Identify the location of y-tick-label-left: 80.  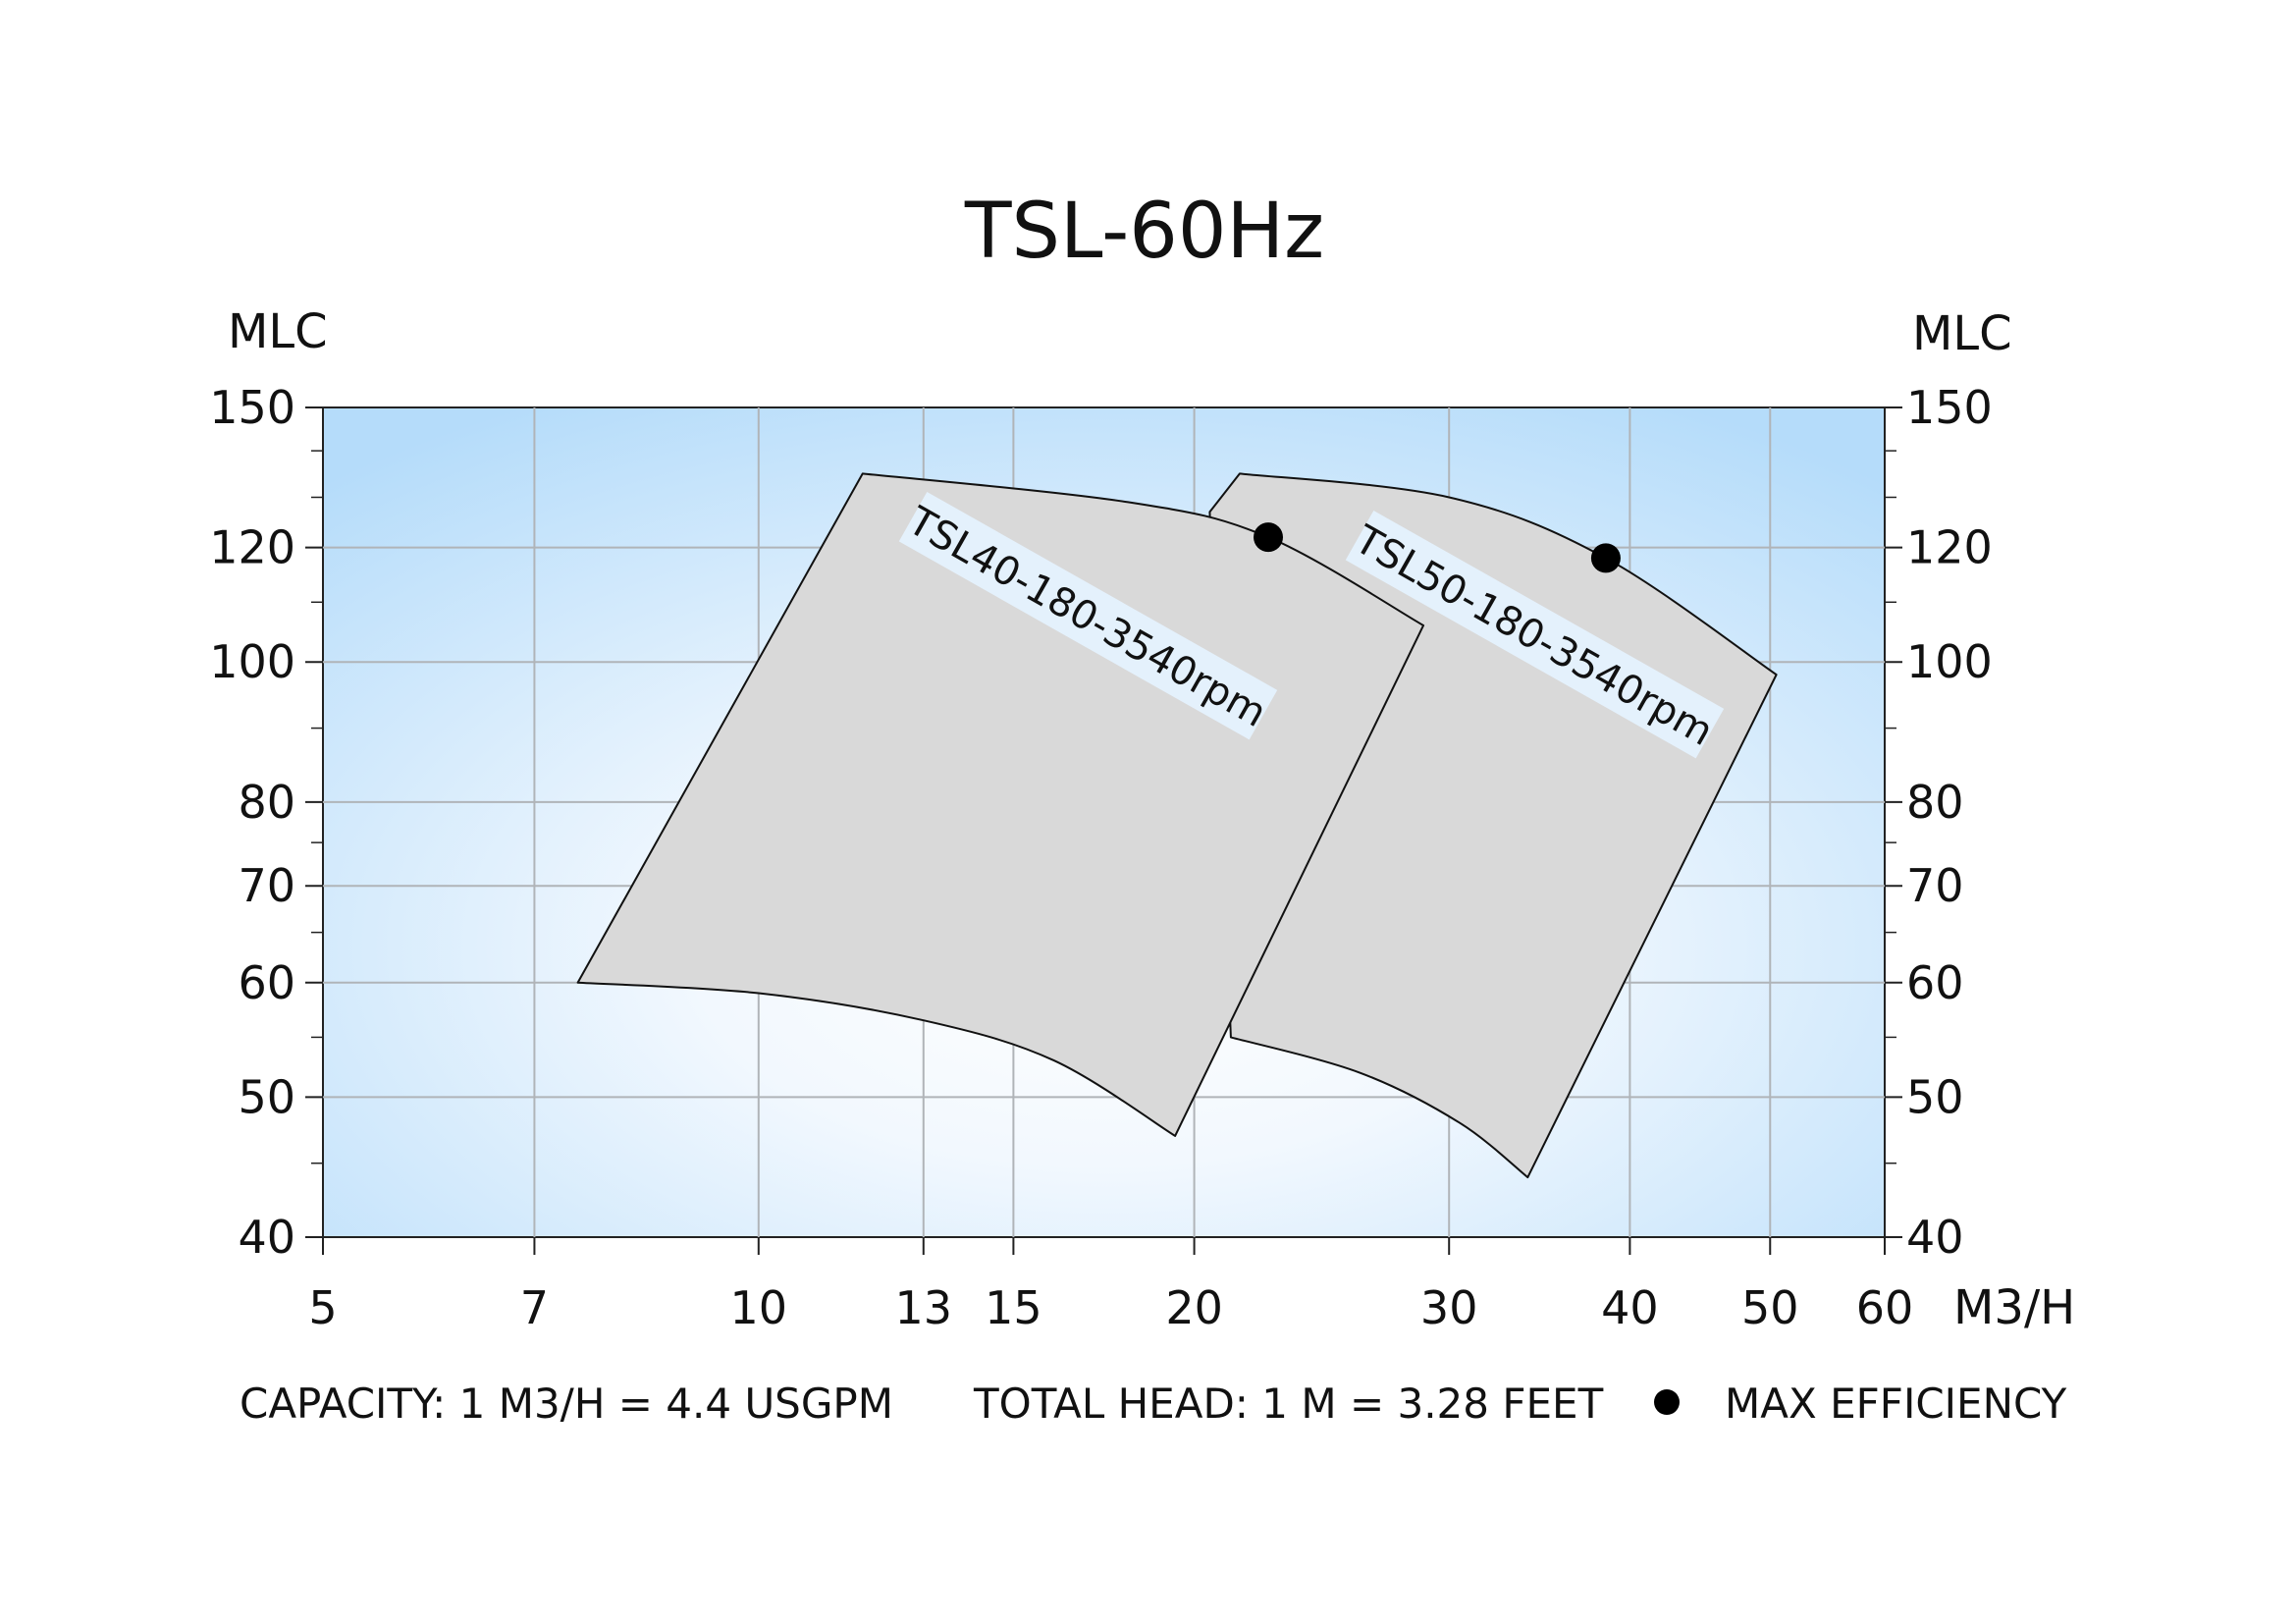
(266, 802).